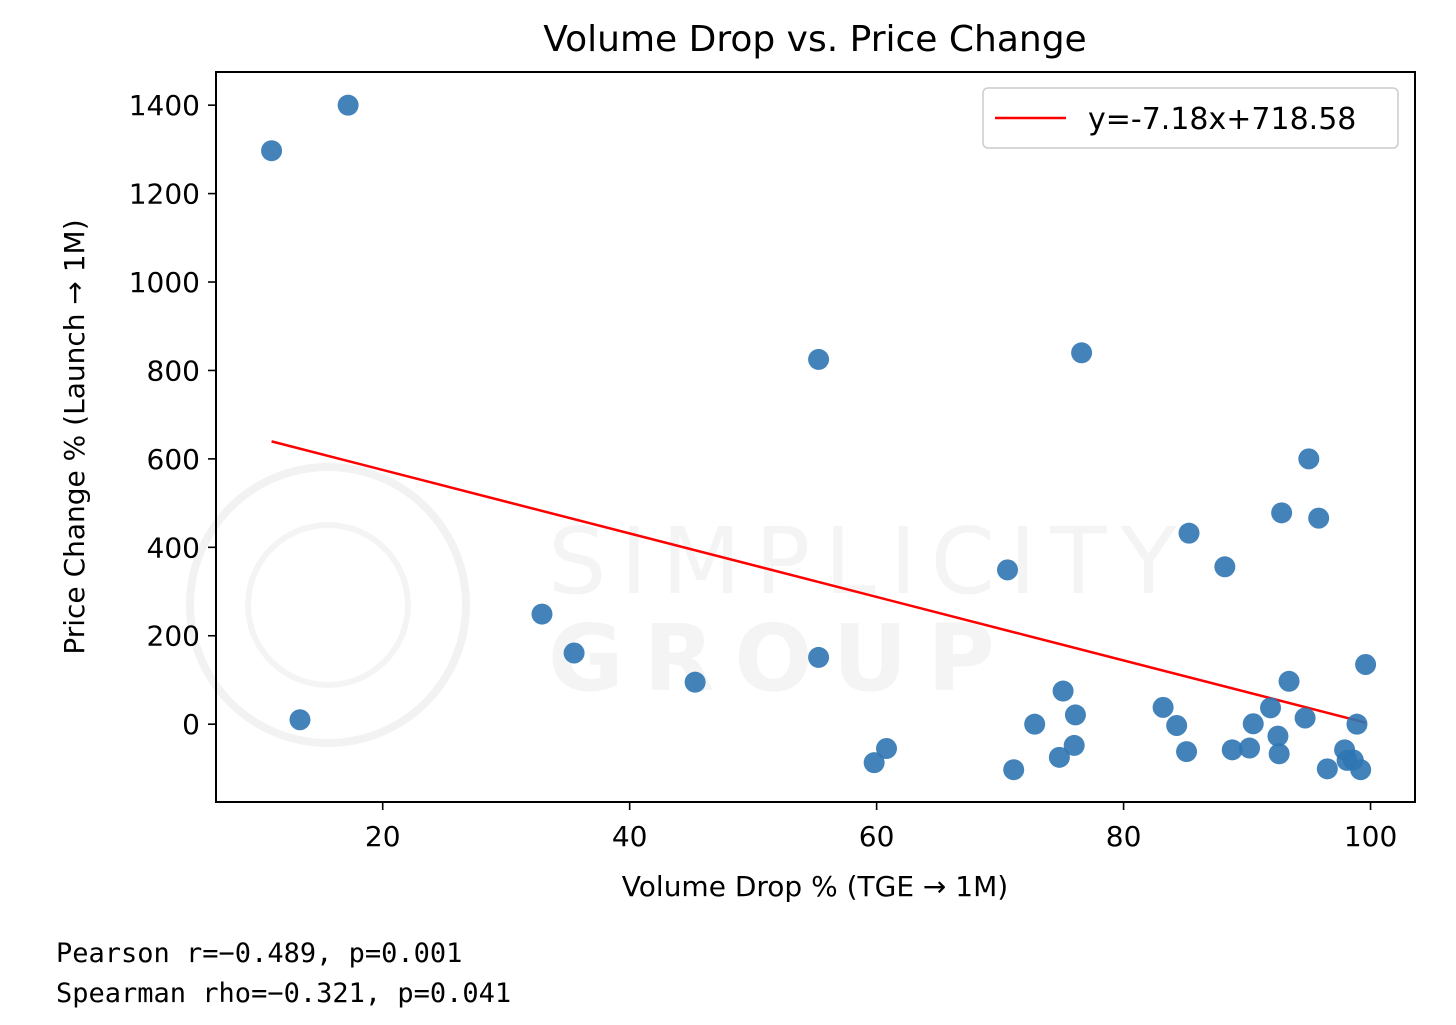 The width and height of the screenshot is (1456, 1025). What do you see at coordinates (869, 561) in the screenshot?
I see `watermark-line1: SIMPLICITY` at bounding box center [869, 561].